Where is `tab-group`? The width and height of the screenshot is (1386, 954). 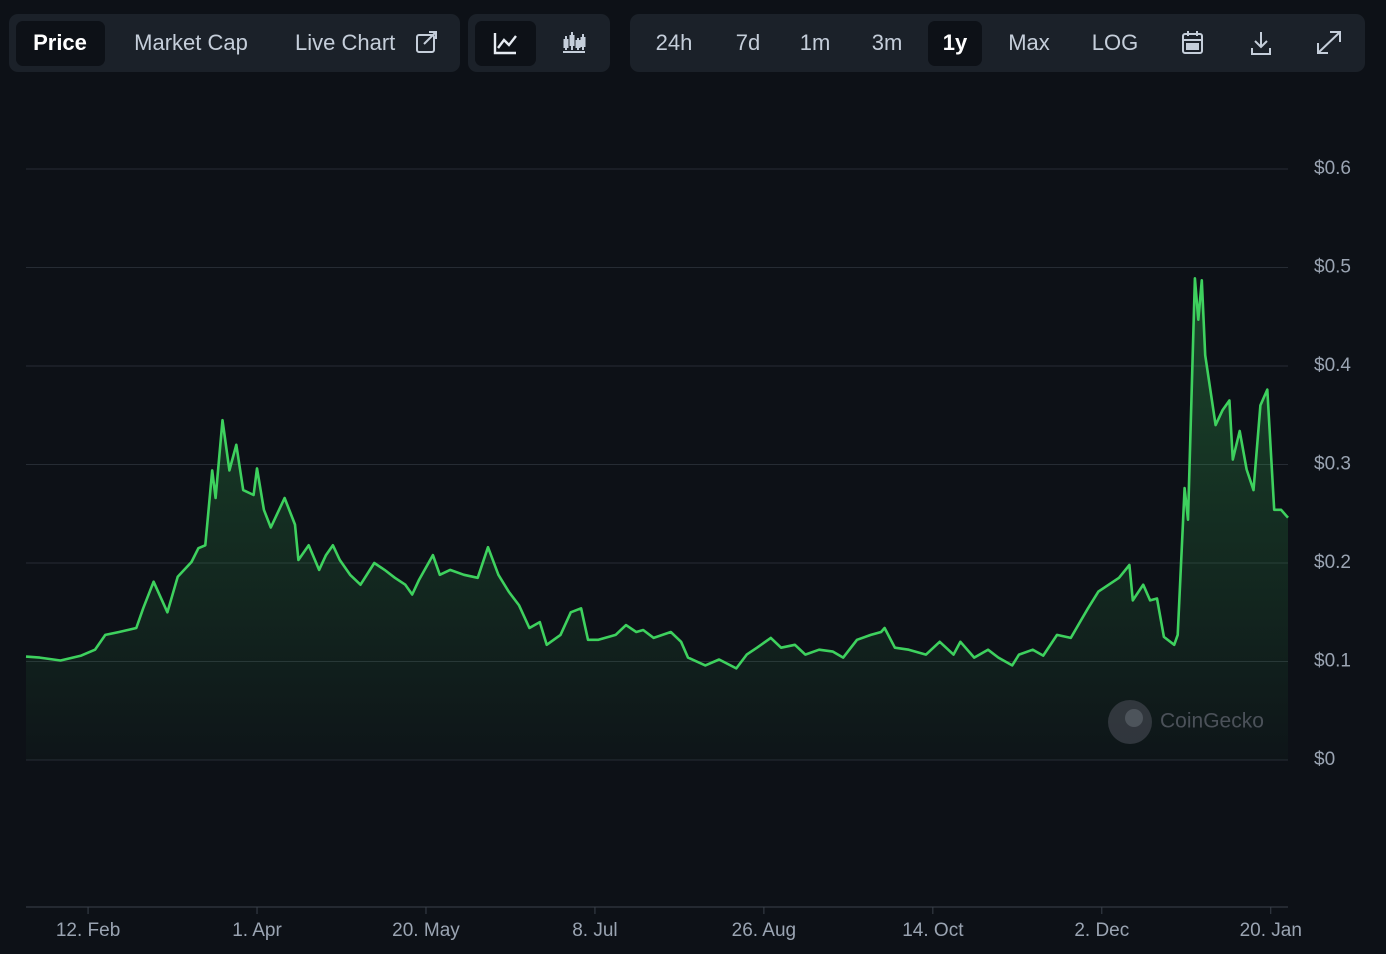
tab-group is located at coordinates (234, 43).